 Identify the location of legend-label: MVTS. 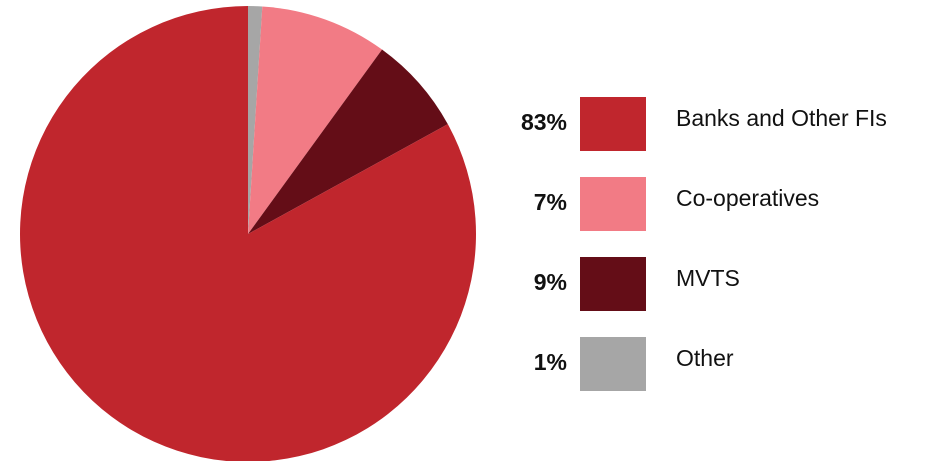
(708, 278).